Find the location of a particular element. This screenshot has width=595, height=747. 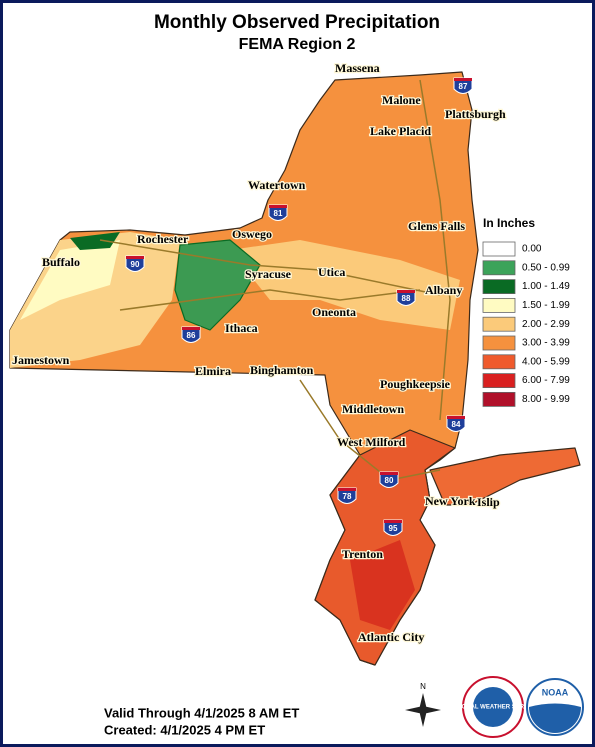

shield-number: 81 is located at coordinates (278, 213).